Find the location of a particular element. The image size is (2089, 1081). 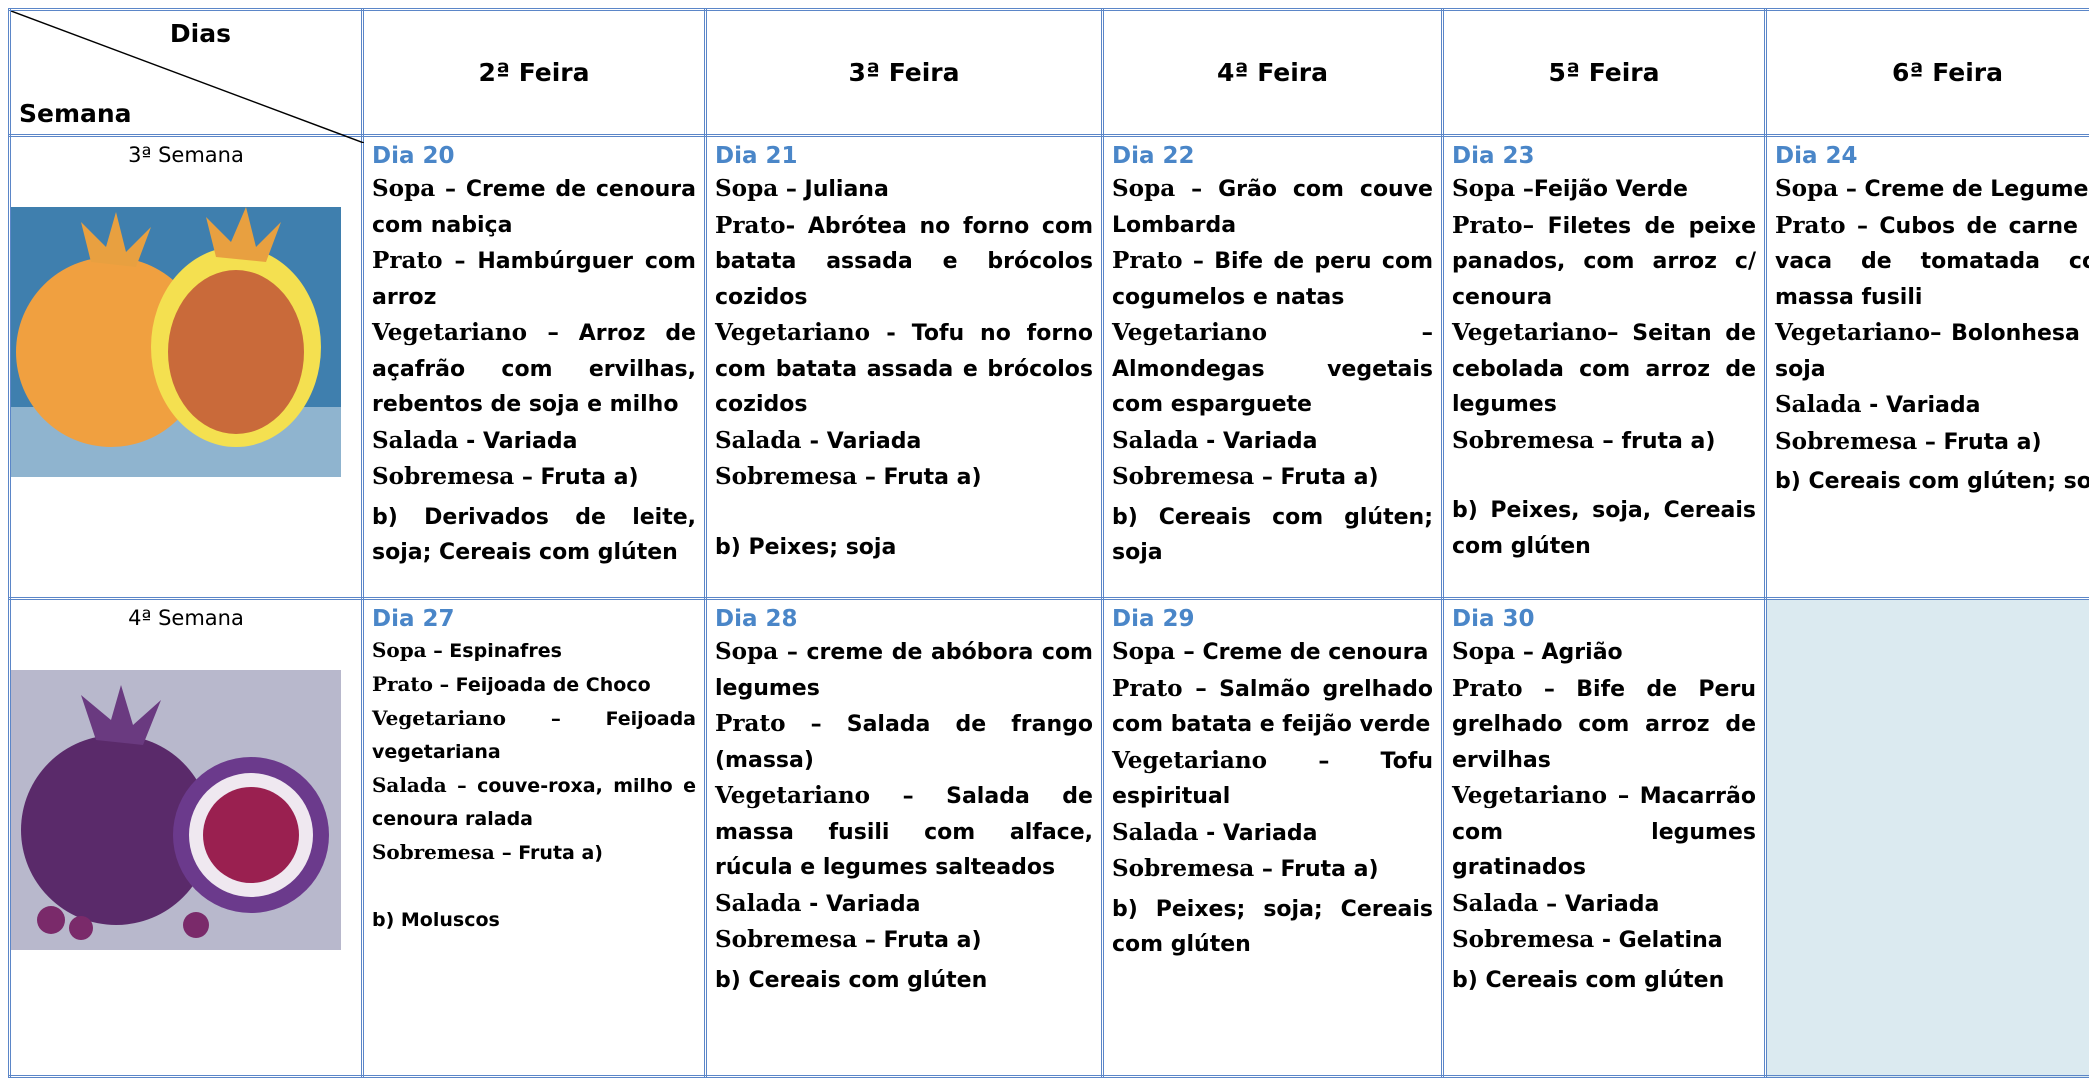

item-text: – Tofu espiritual is located at coordinates (1272, 779).